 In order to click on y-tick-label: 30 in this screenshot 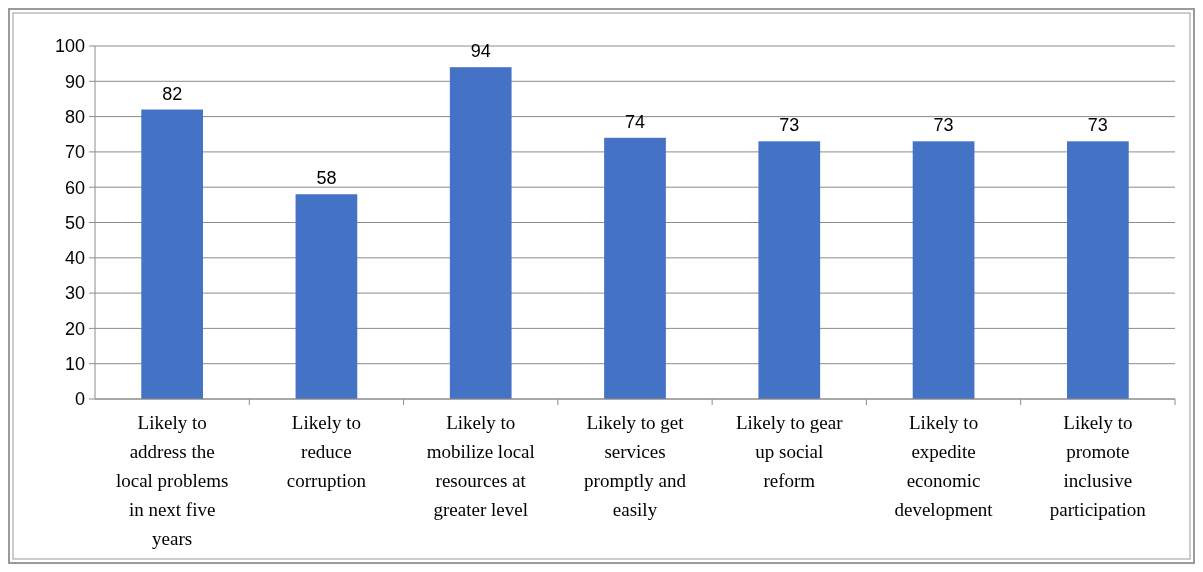, I will do `click(74, 293)`.